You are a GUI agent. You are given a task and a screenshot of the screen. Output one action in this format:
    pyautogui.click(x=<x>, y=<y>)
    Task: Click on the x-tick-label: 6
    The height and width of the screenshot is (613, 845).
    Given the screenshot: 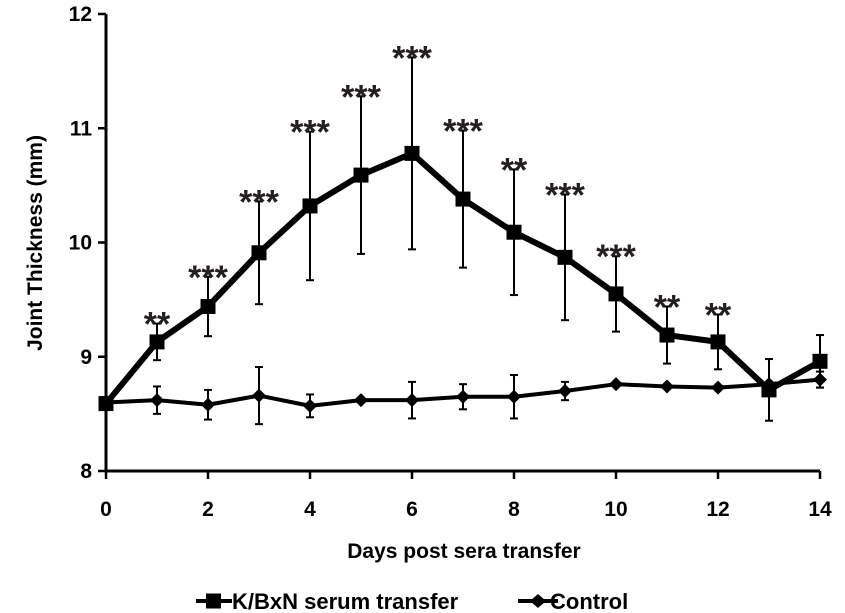 What is the action you would take?
    pyautogui.click(x=412, y=509)
    